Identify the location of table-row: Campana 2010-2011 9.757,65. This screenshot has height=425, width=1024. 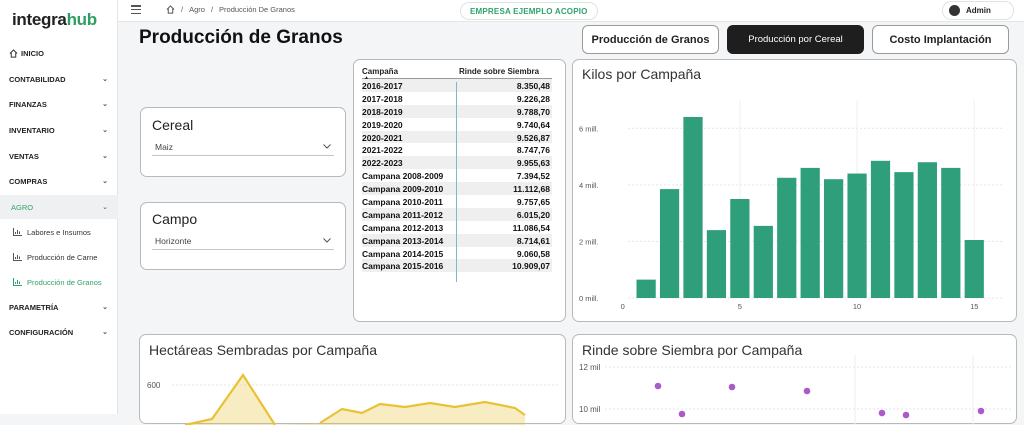
(457, 201).